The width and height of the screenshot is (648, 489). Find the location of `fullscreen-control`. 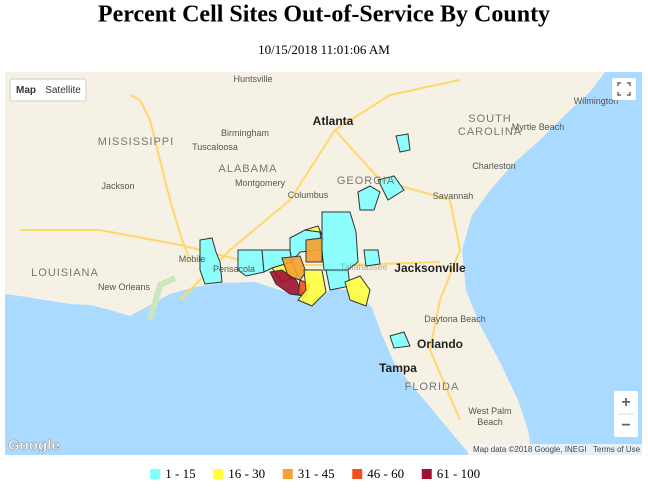

fullscreen-control is located at coordinates (624, 89).